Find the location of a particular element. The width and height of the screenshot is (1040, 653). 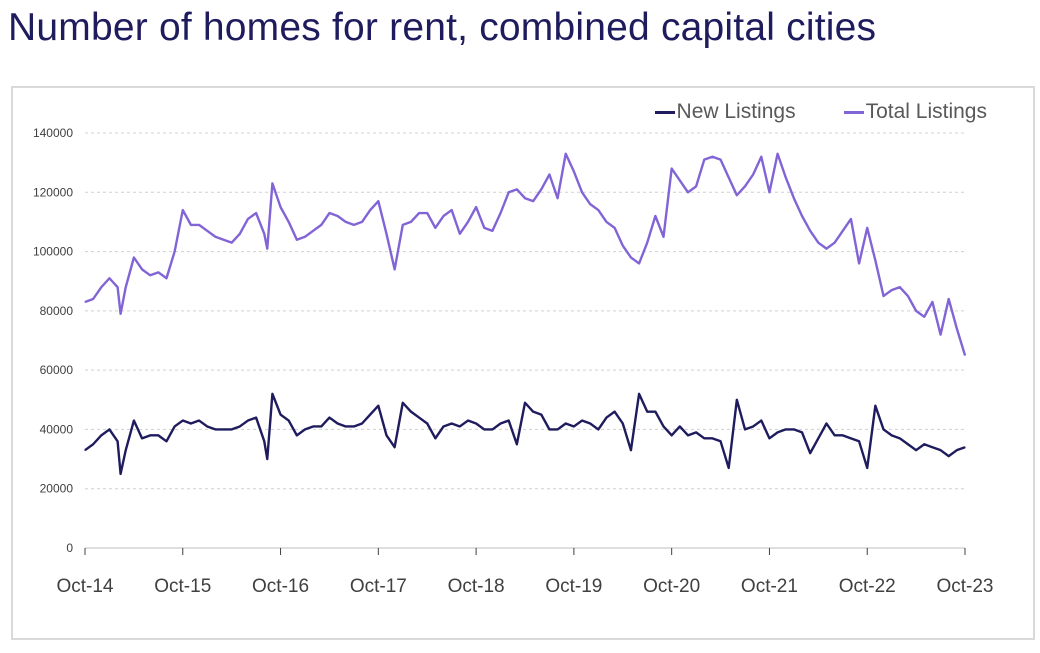

x-tick-label: Oct-18 is located at coordinates (476, 586).